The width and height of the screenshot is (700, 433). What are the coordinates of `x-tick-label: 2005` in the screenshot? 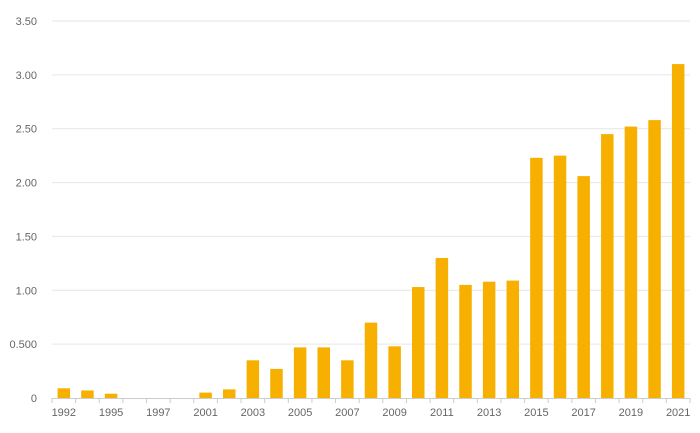 It's located at (300, 413).